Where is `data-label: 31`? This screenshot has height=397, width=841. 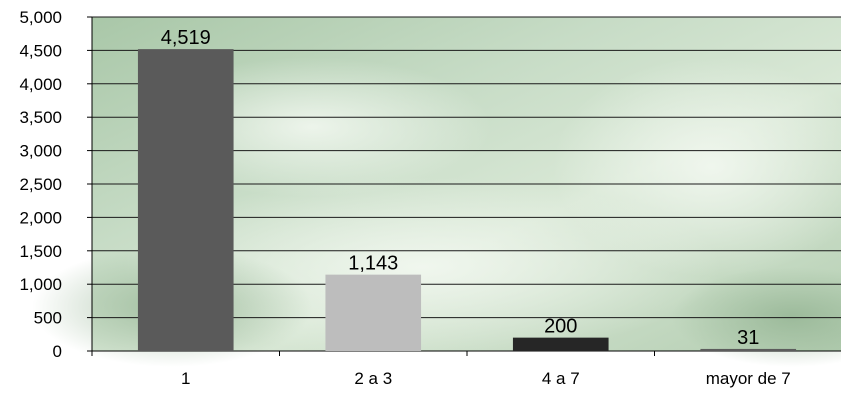 data-label: 31 is located at coordinates (748, 338).